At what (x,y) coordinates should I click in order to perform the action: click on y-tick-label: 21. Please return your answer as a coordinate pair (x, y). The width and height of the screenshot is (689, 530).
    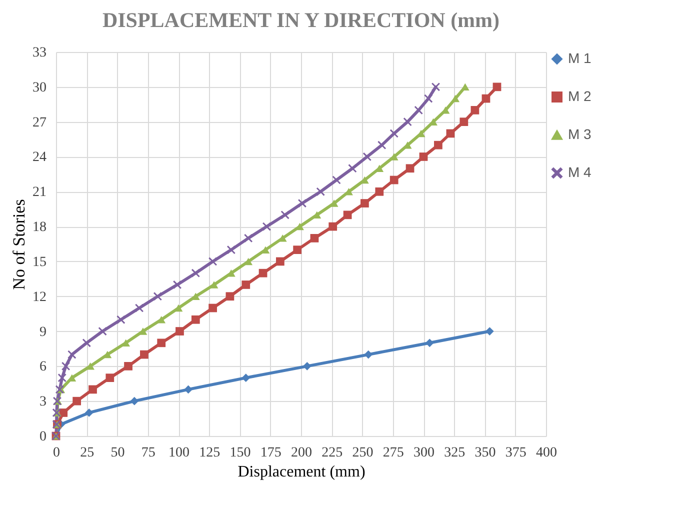
    Looking at the image, I should click on (39, 192).